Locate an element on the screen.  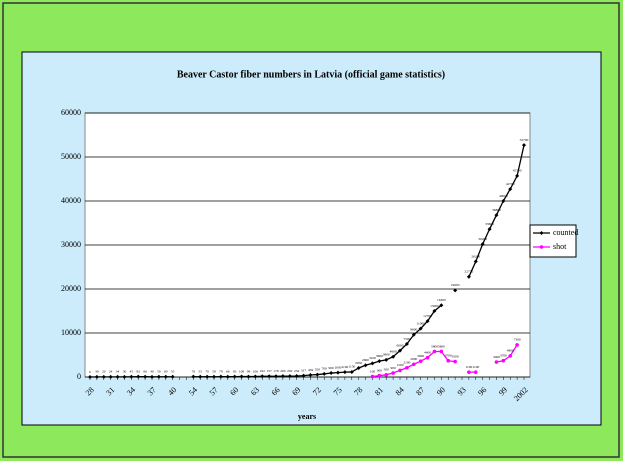
data-label: 2050 is located at coordinates (358, 363).